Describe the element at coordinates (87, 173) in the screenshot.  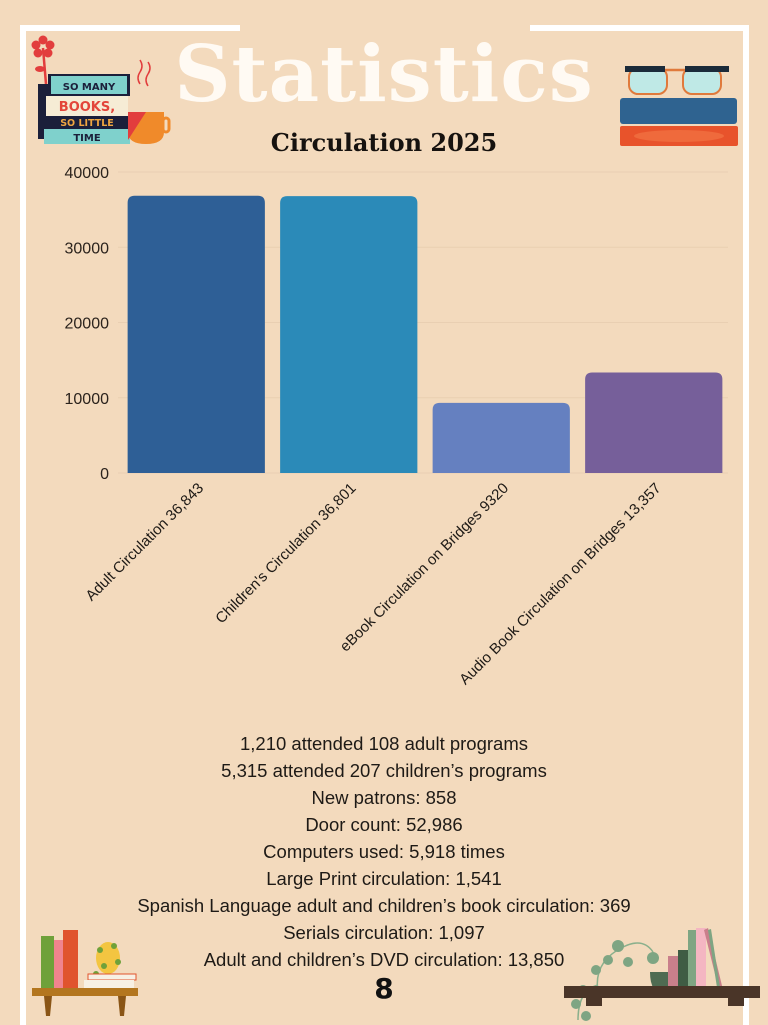
I see `y-tick-label: 40000` at that location.